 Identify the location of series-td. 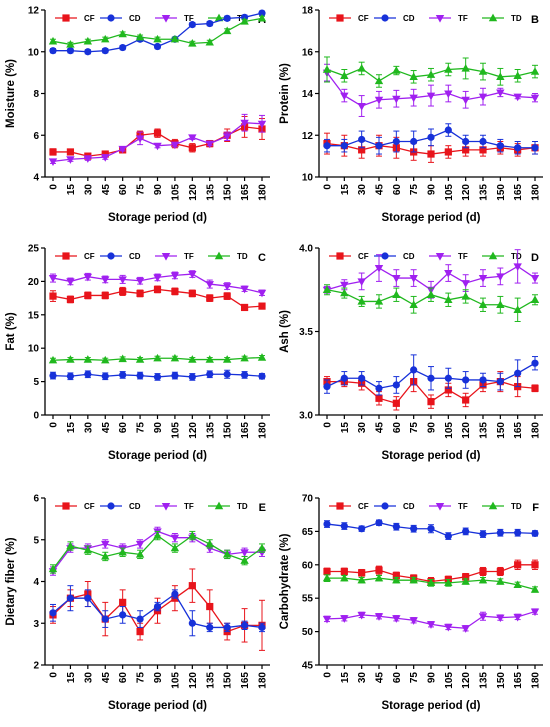
(431, 303).